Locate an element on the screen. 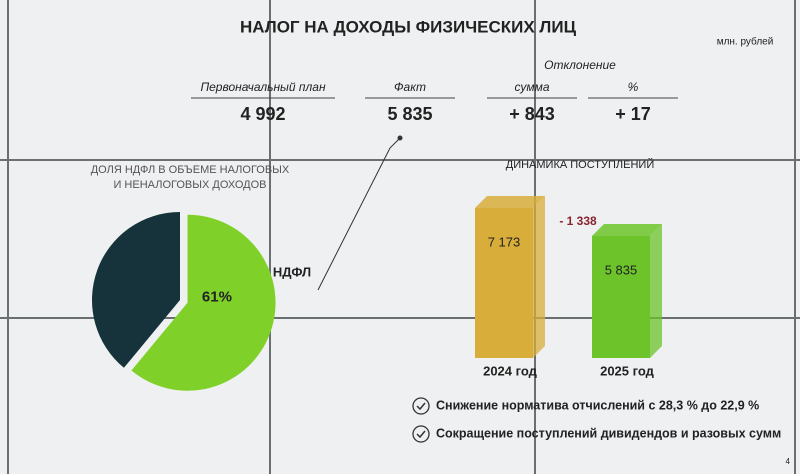 The width and height of the screenshot is (800, 474). column-header: % is located at coordinates (633, 87).